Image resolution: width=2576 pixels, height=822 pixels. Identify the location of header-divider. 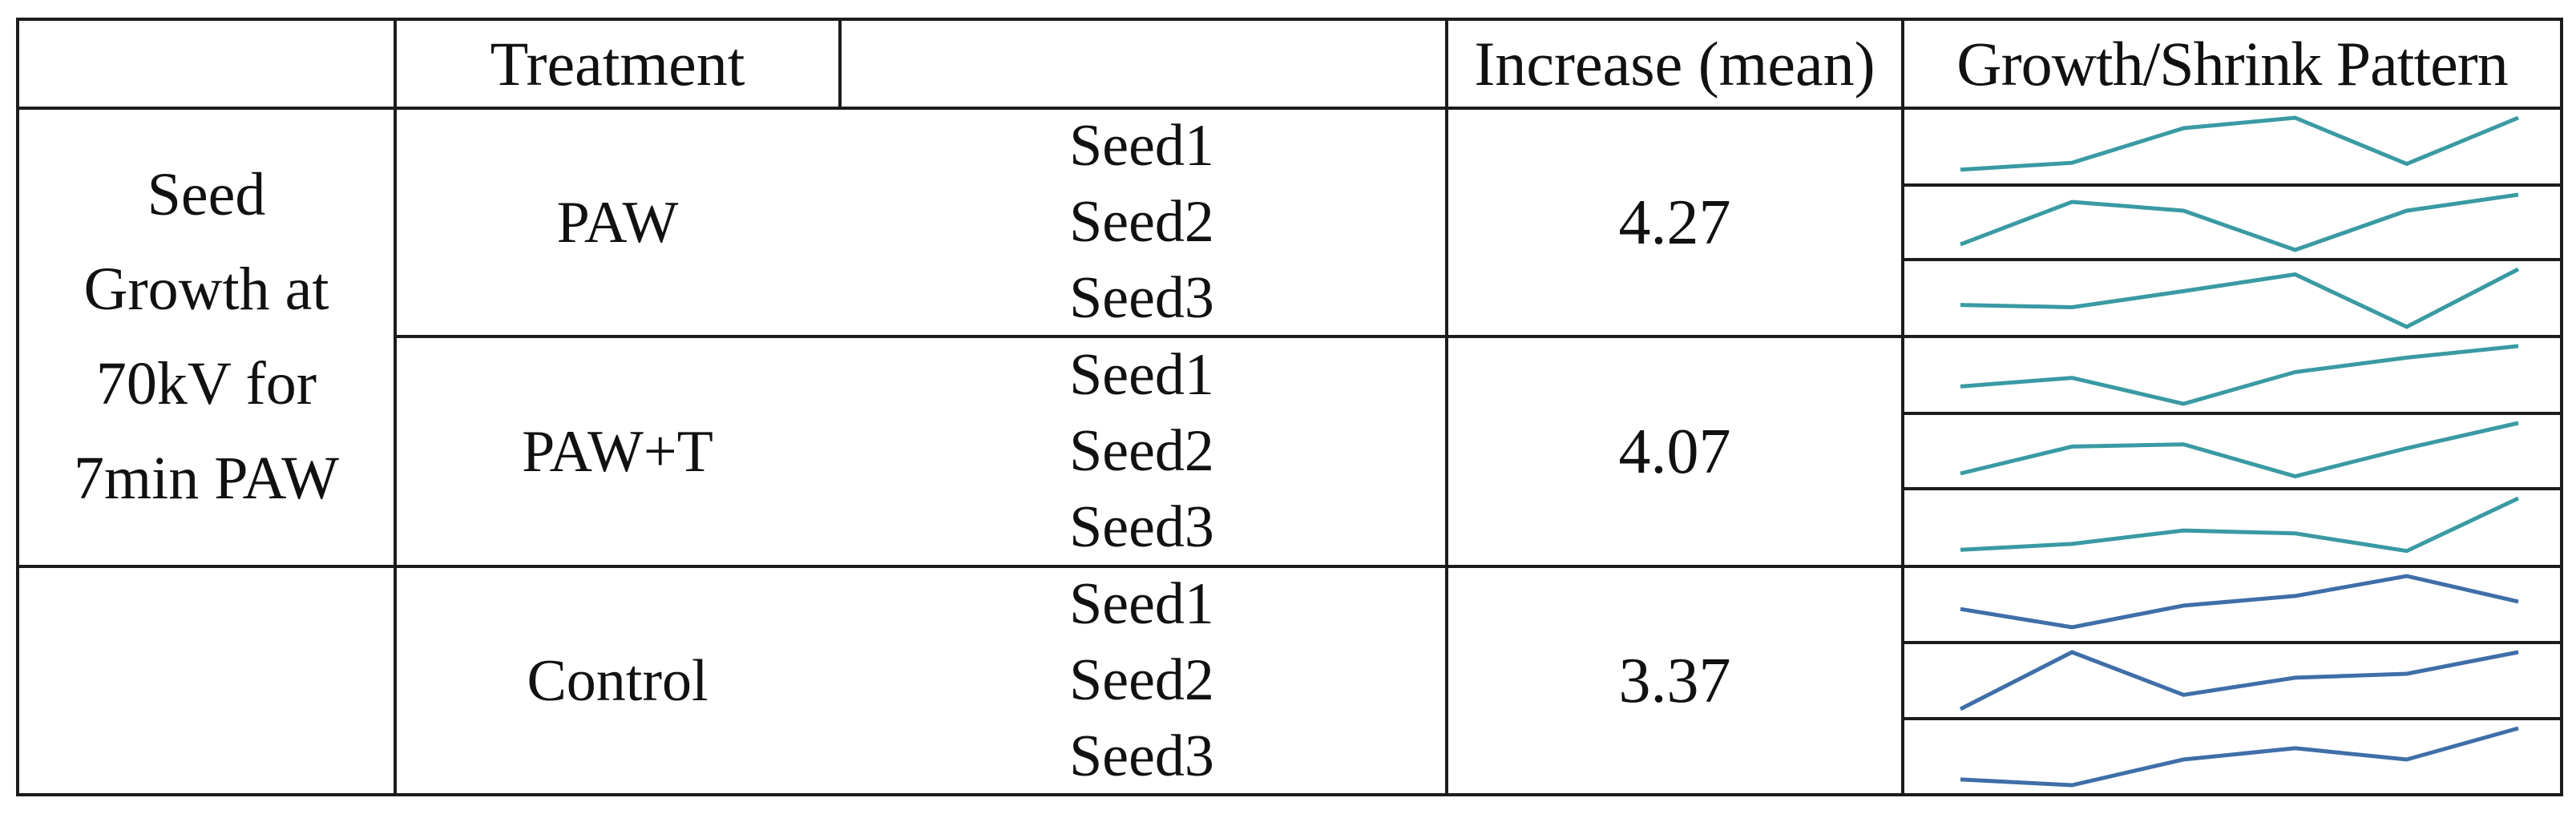
(1289, 108).